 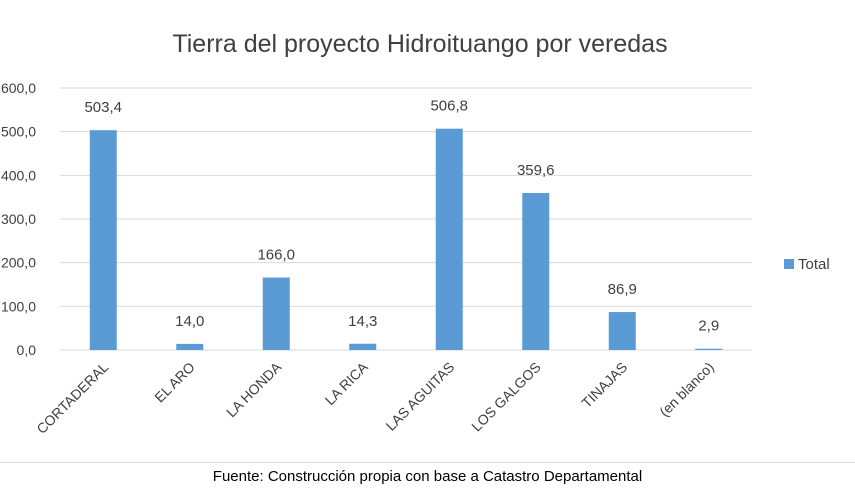 I want to click on data-label: 14,0, so click(x=189, y=321).